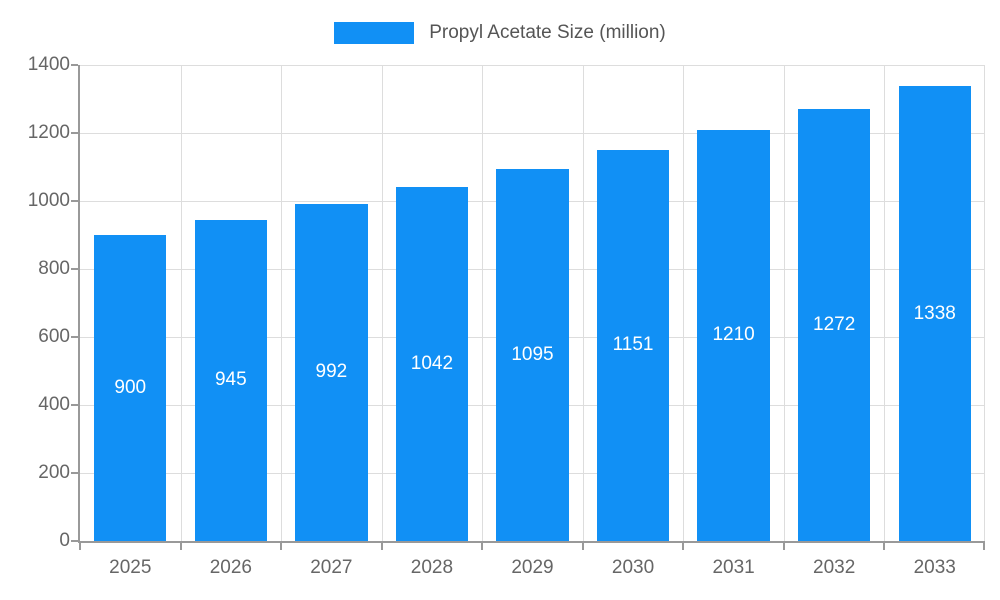  Describe the element at coordinates (48, 64) in the screenshot. I see `y-tick-label: 1400` at that location.